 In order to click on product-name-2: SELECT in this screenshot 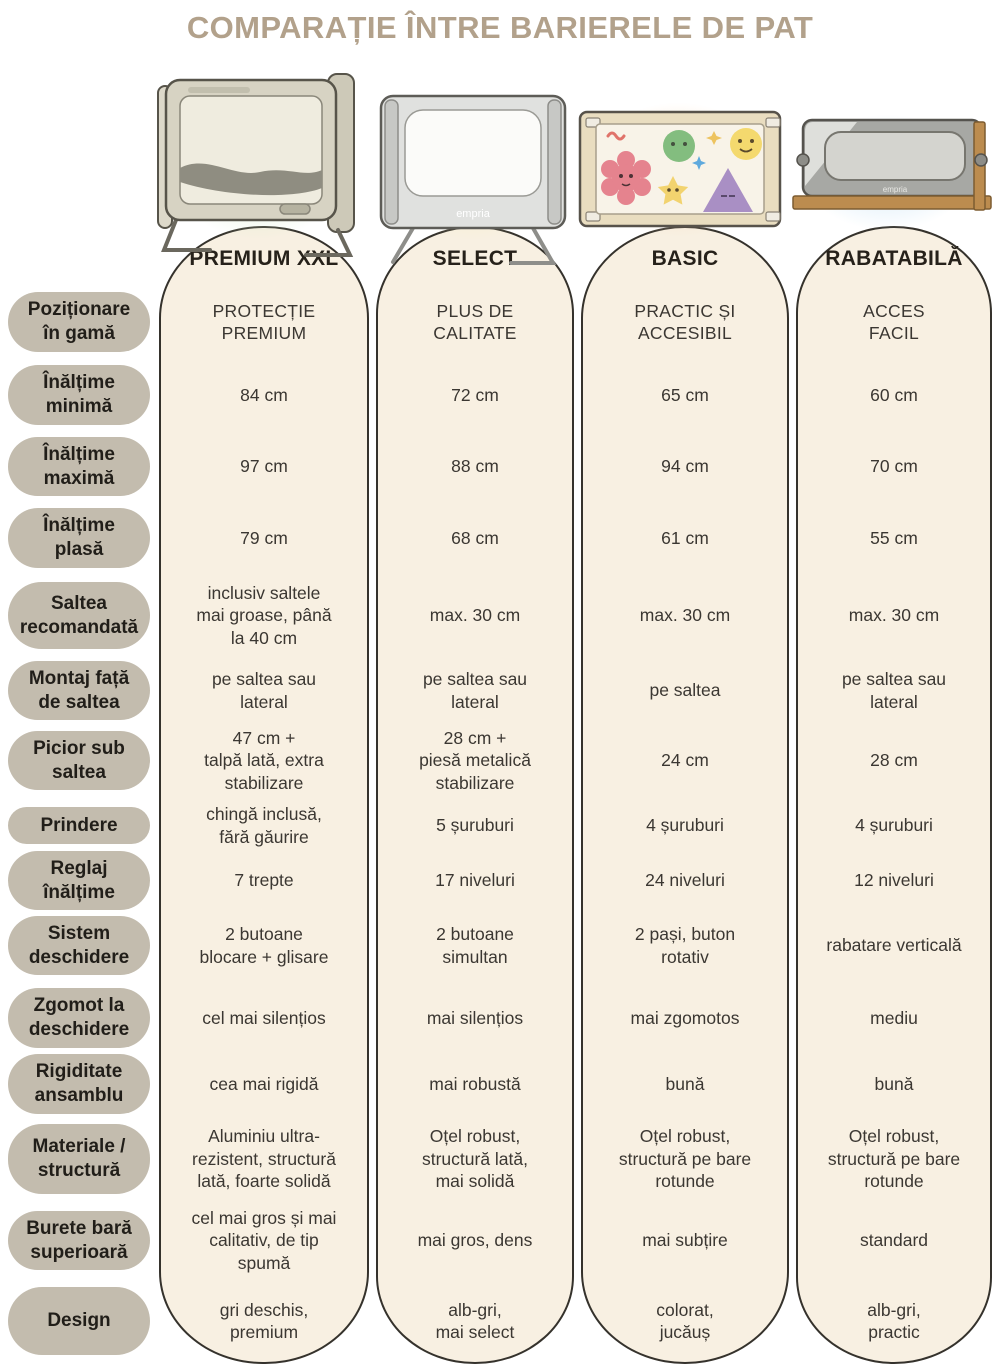, I will do `click(475, 258)`.